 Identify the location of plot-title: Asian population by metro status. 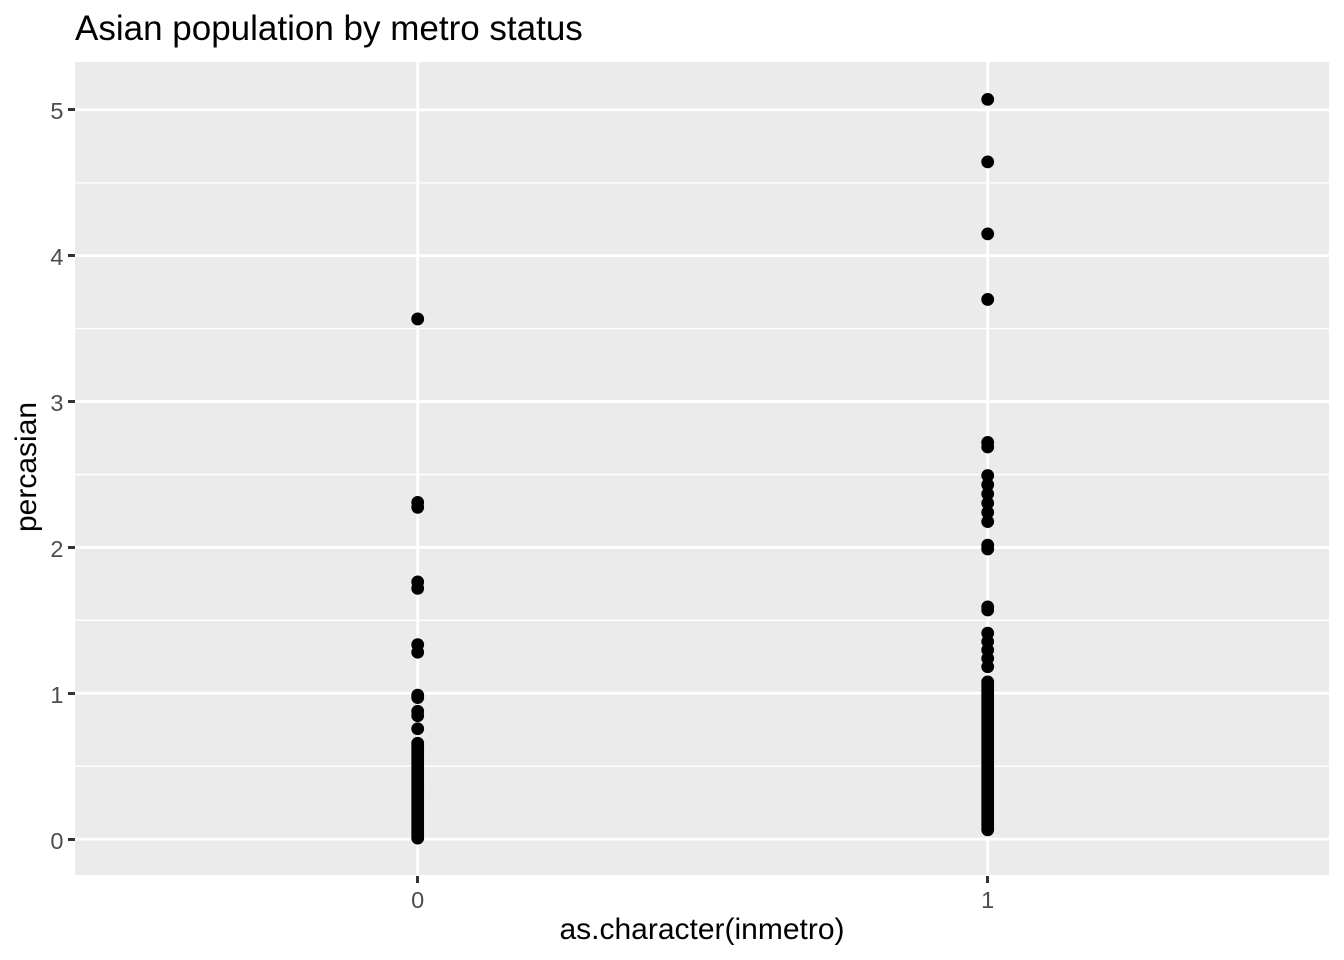
(329, 28).